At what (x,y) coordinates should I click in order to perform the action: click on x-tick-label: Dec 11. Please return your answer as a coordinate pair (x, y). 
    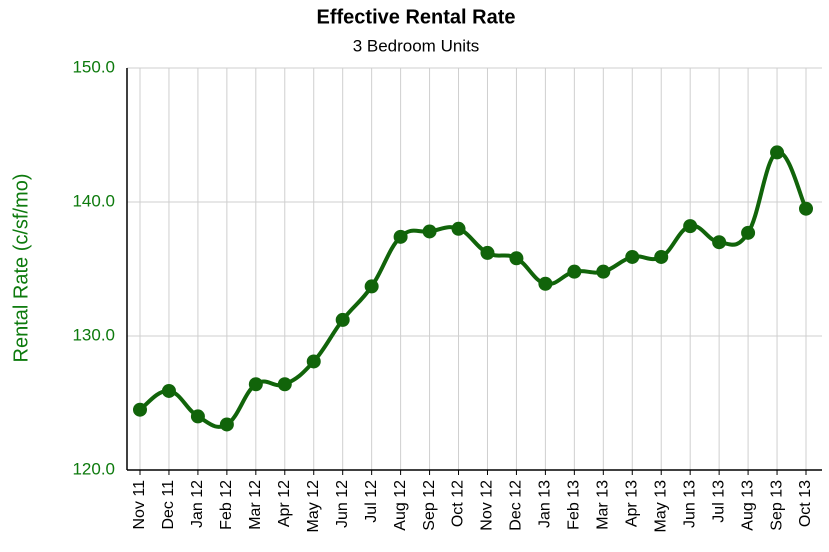
    Looking at the image, I should click on (168, 505).